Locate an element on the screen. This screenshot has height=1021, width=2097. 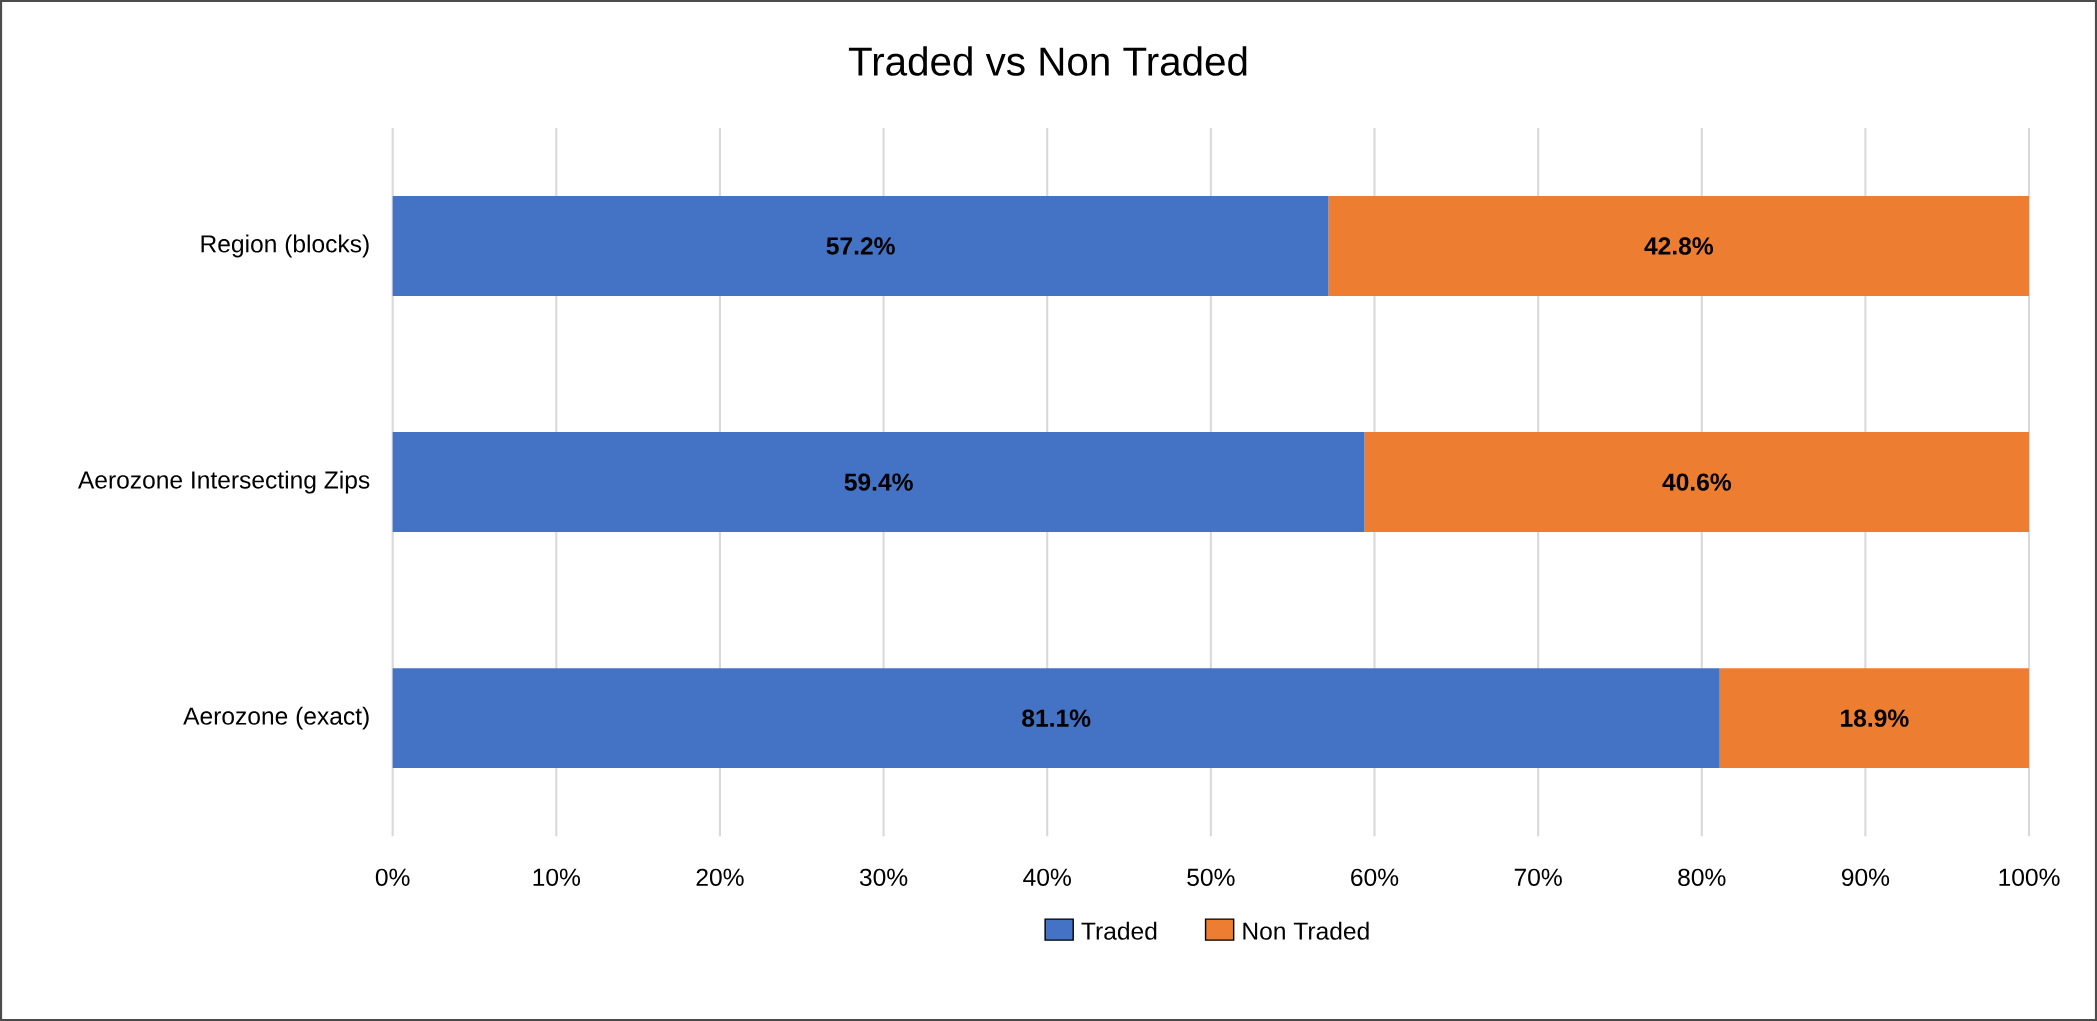
legend-label: Non Traded is located at coordinates (1306, 930).